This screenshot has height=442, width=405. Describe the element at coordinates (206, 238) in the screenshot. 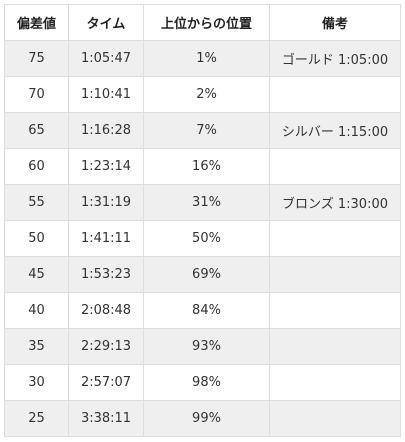

I see `rank-position-cell: 50%` at that location.